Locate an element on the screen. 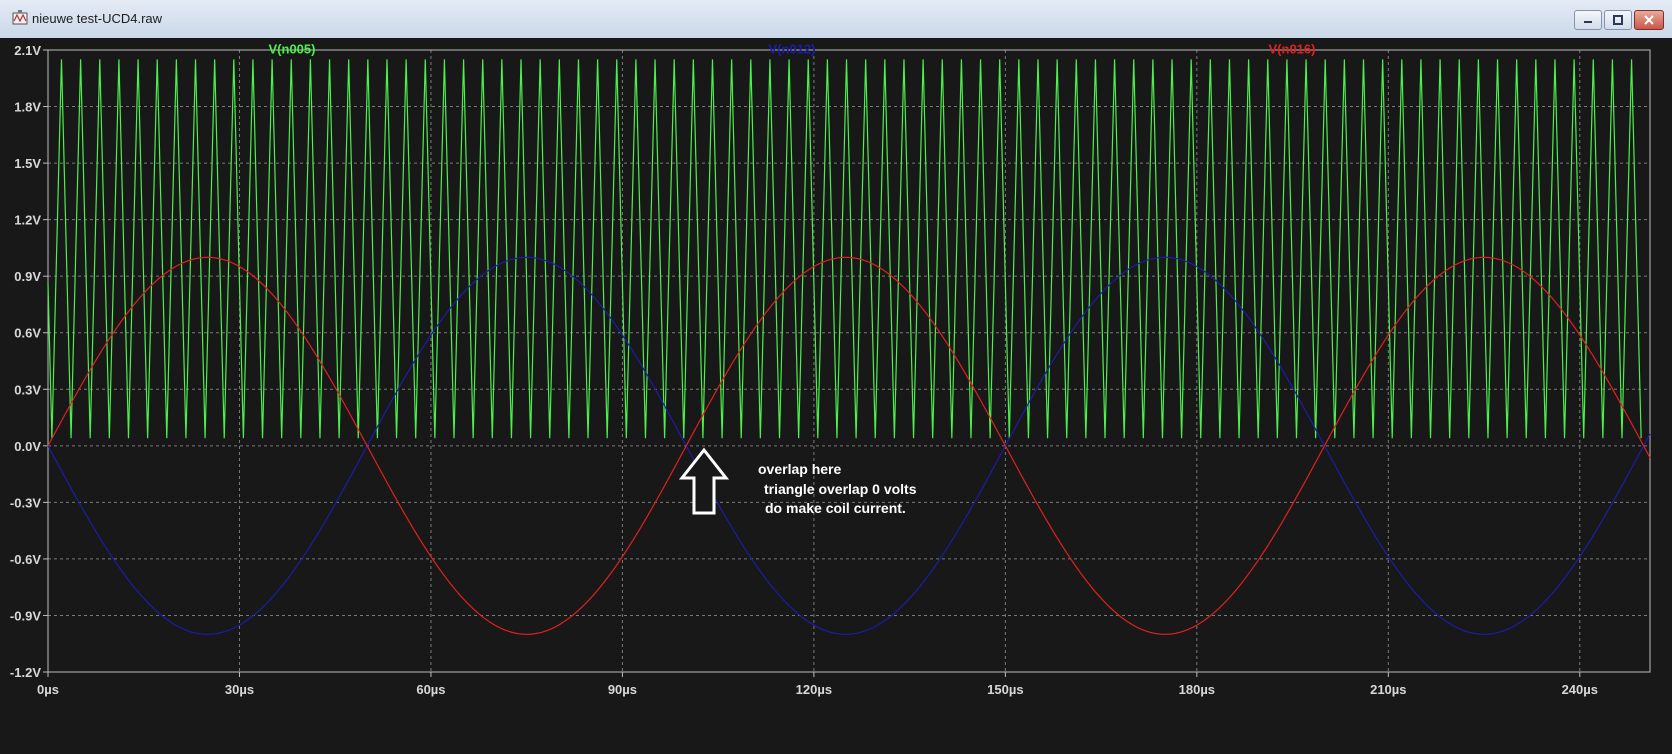 The height and width of the screenshot is (754, 1672). maximize-button is located at coordinates (1618, 20).